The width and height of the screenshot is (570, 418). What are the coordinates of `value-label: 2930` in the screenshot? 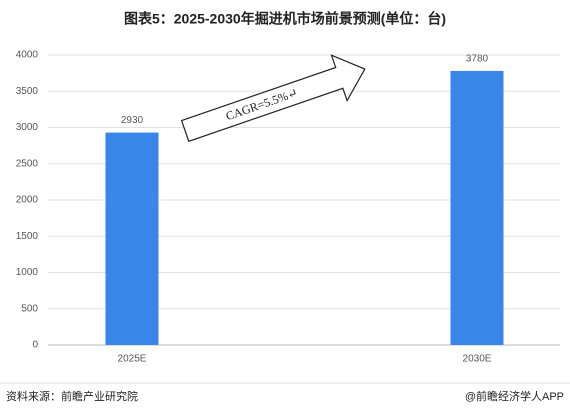 It's located at (132, 120).